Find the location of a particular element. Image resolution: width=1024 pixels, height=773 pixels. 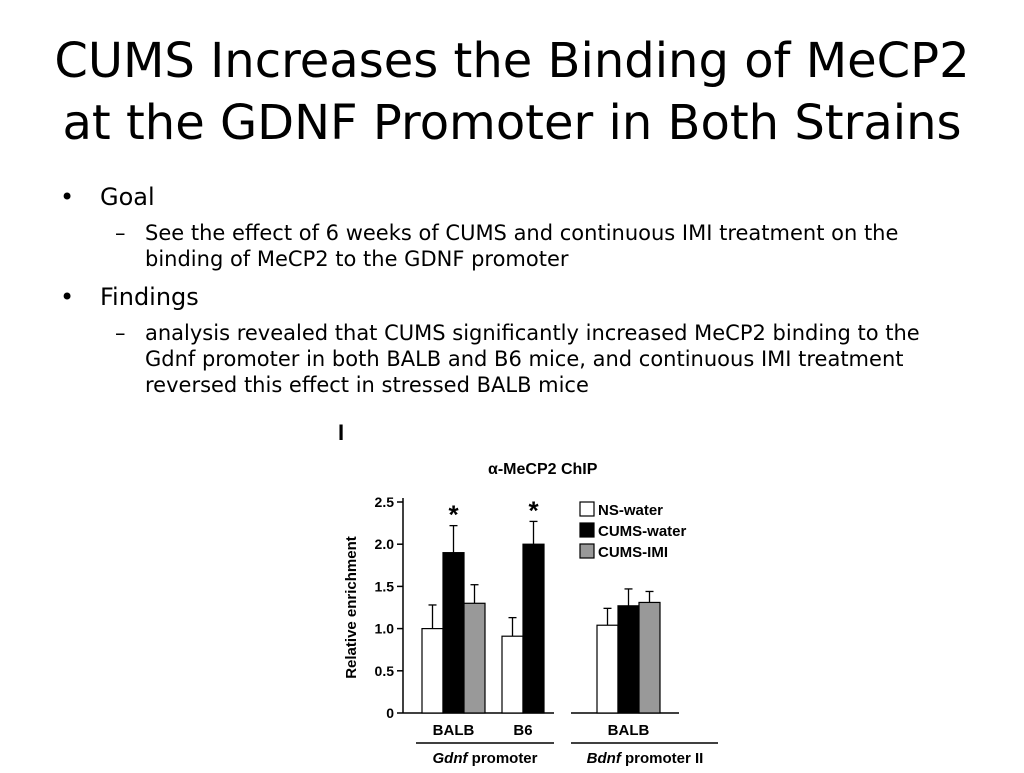

x-category-label: B6 is located at coordinates (522, 730).